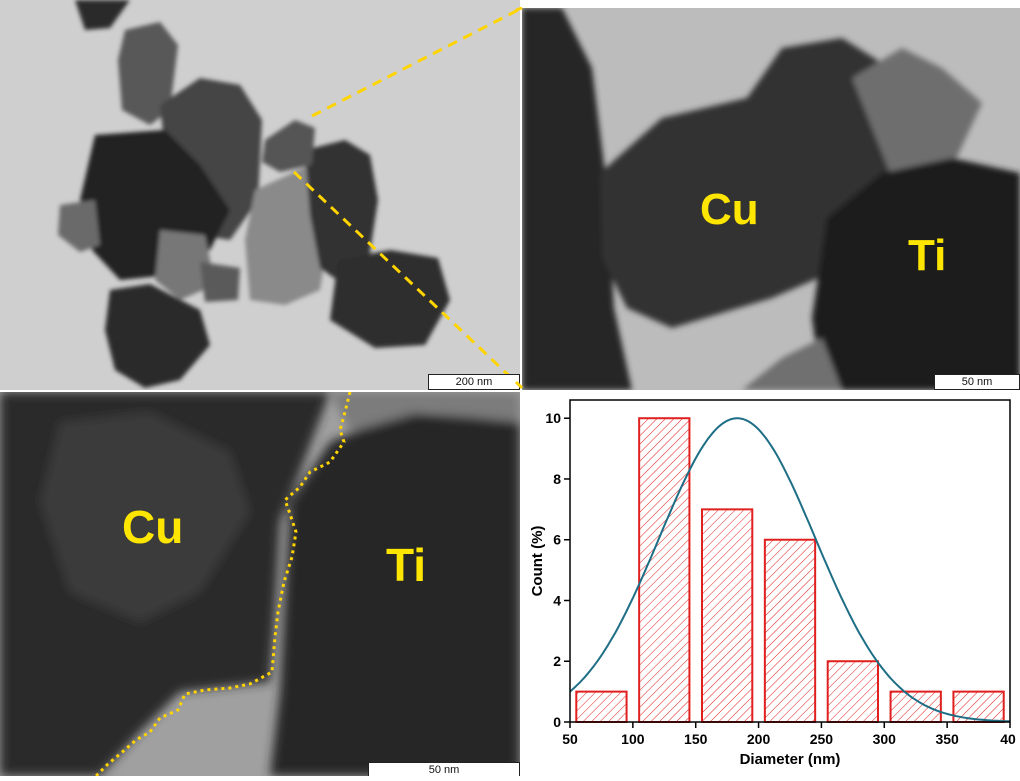  Describe the element at coordinates (557, 600) in the screenshot. I see `y-tick-label: 4` at that location.